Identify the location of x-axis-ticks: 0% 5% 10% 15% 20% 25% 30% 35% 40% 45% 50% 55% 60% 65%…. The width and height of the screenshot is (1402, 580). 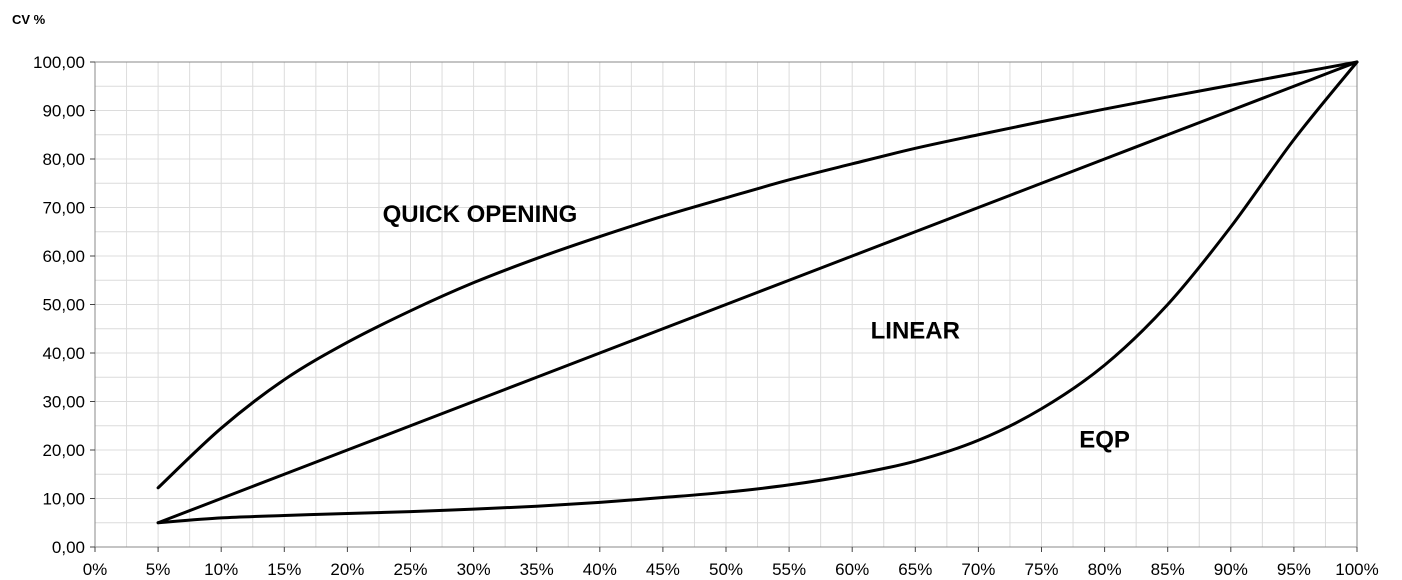
(731, 563).